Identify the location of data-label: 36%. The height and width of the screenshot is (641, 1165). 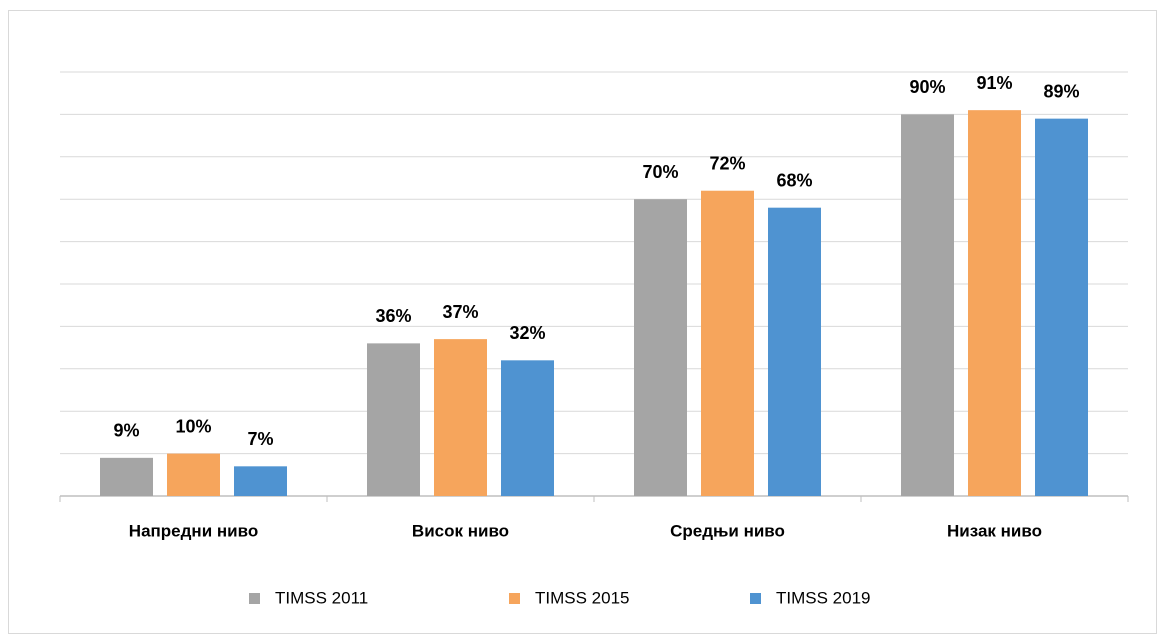
(393, 316).